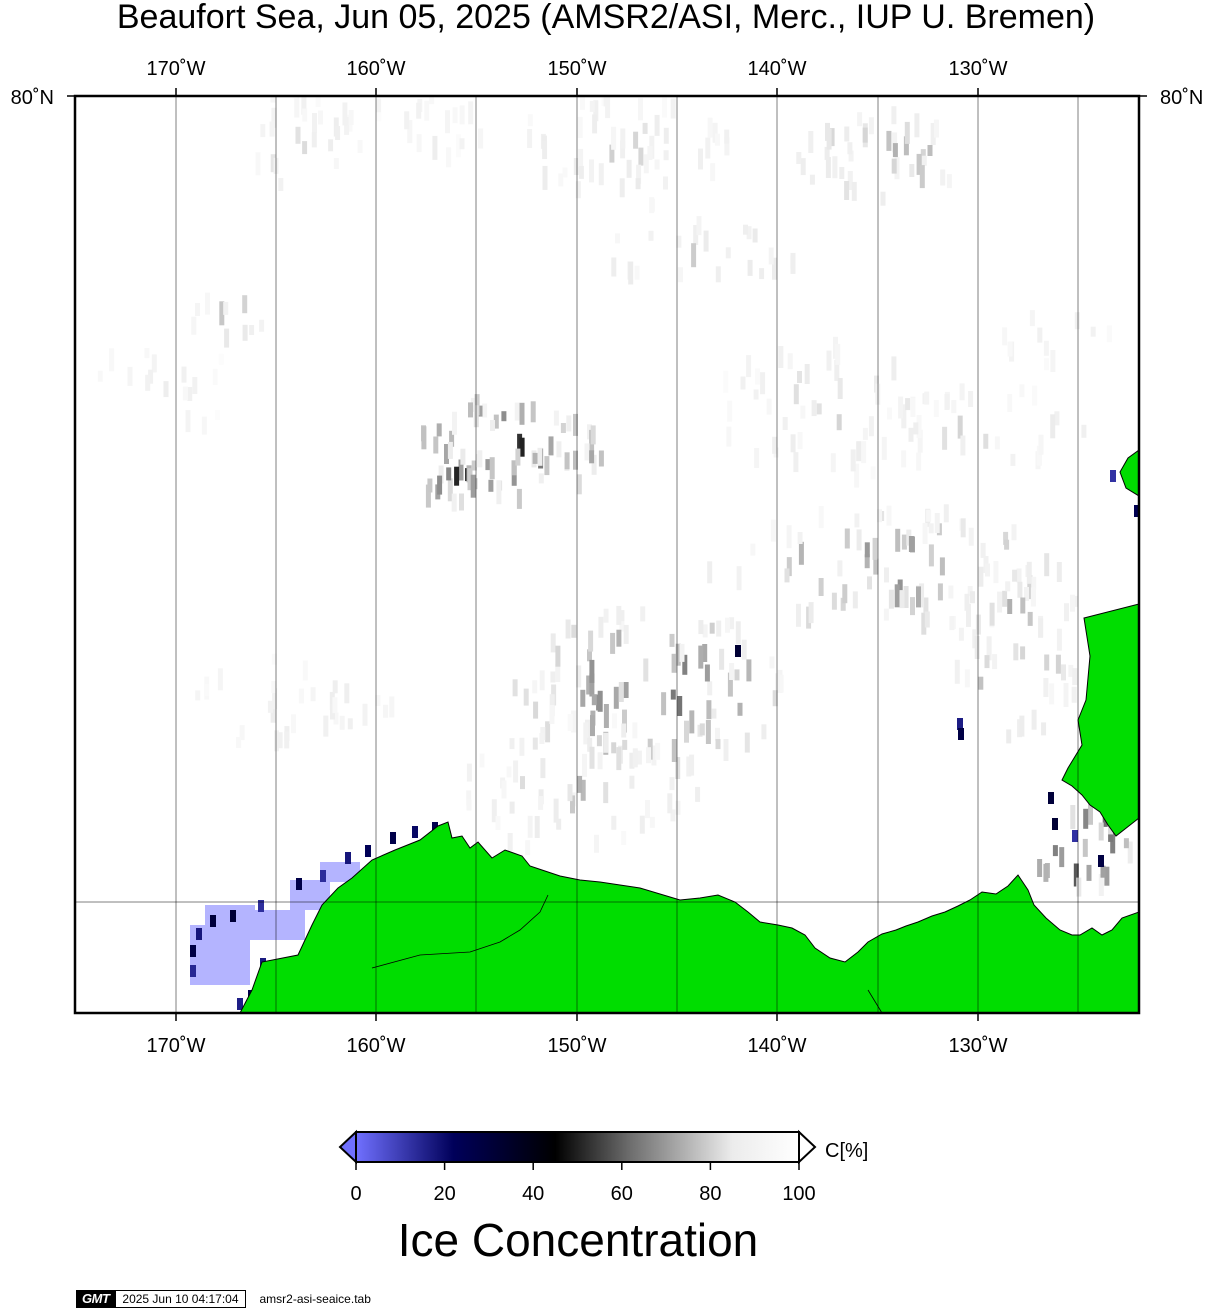 The image size is (1213, 1310). I want to click on lon-label-bottom: 160˚W, so click(376, 1046).